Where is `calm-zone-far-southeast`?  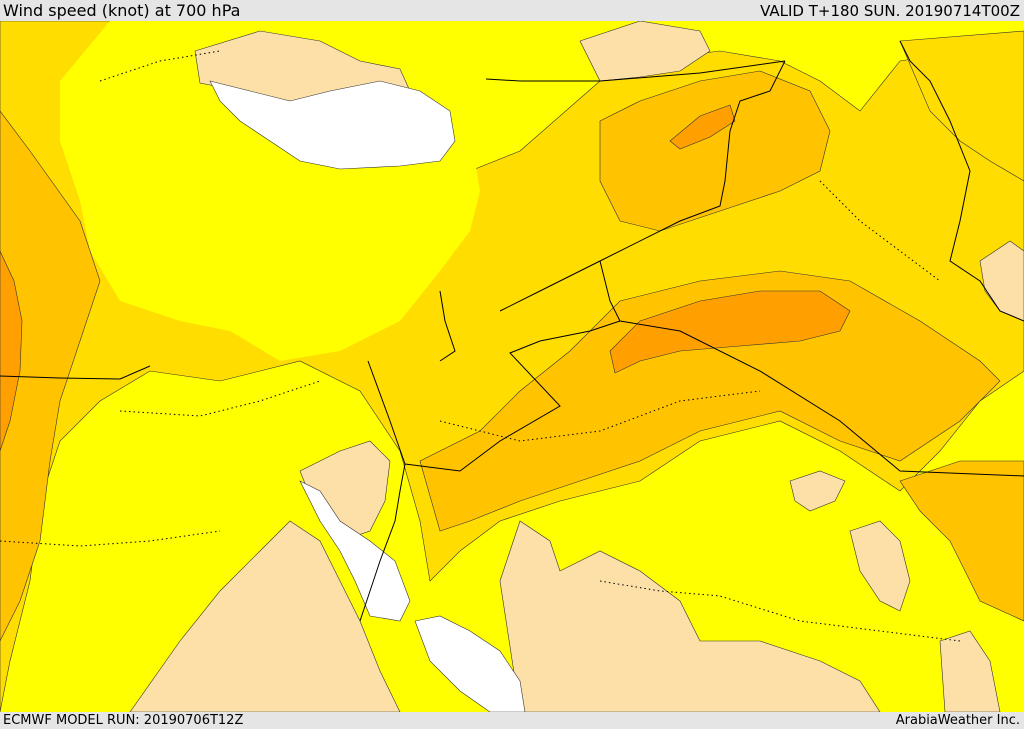
calm-zone-far-southeast is located at coordinates (970, 671).